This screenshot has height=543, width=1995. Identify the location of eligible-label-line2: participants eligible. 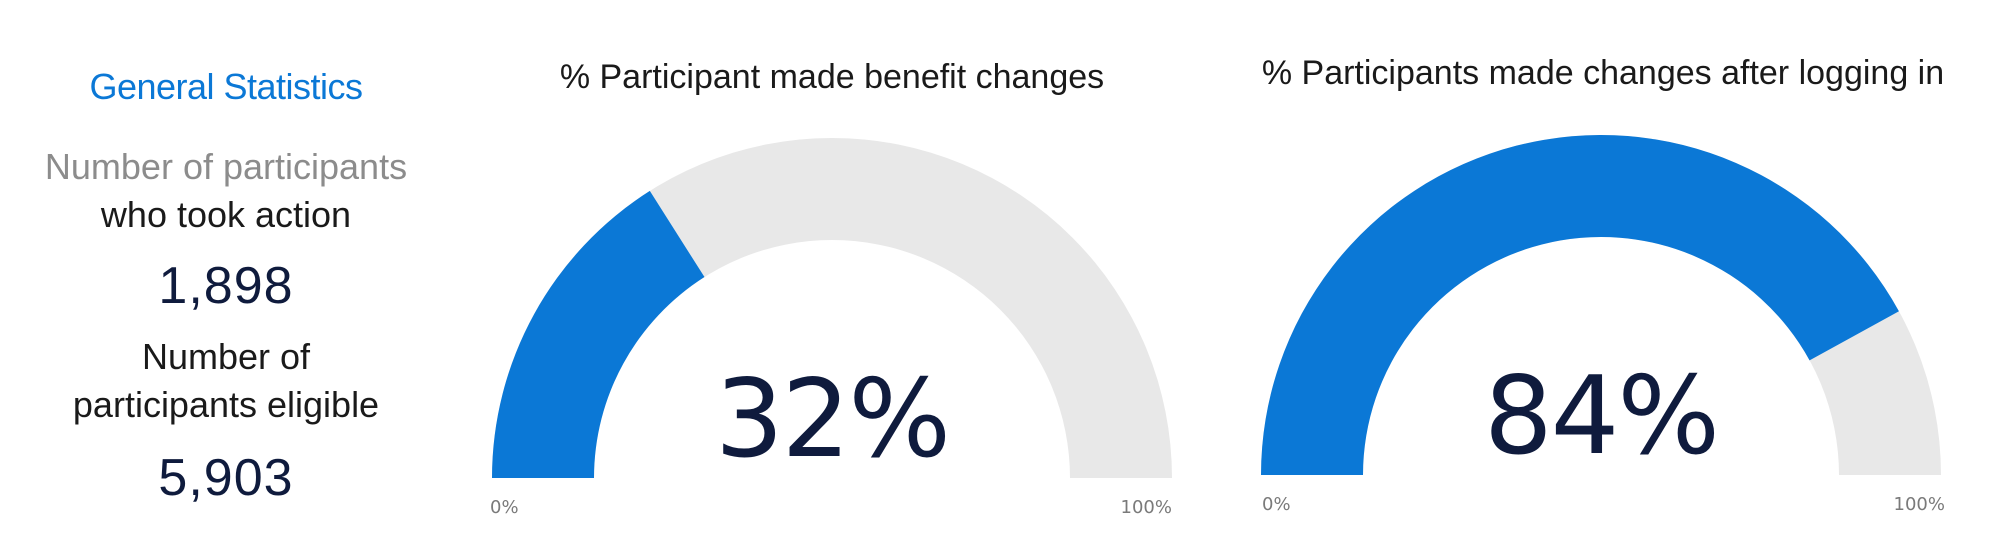
(226, 404).